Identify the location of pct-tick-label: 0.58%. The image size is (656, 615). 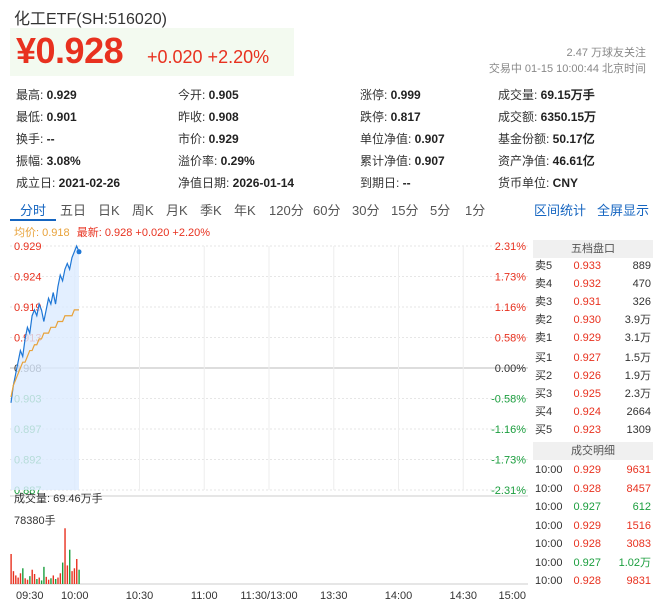
(510, 339).